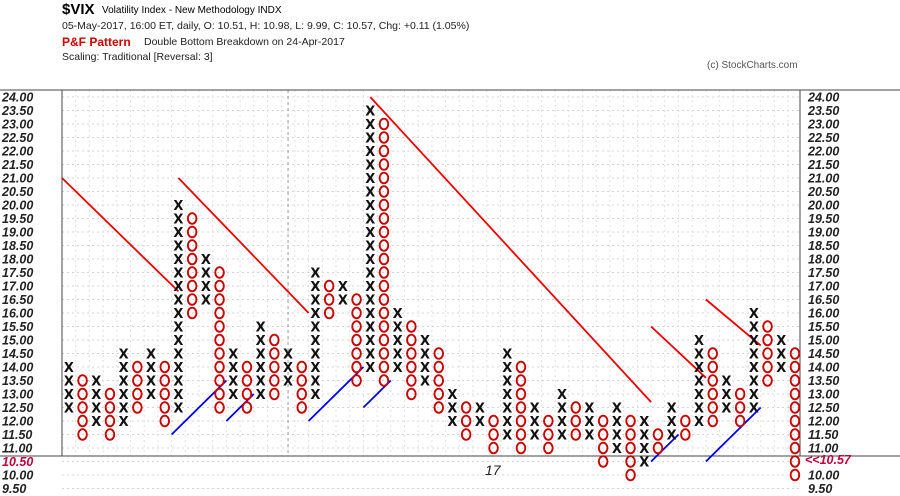  Describe the element at coordinates (823, 111) in the screenshot. I see `y-tick-right: 23.50` at that location.